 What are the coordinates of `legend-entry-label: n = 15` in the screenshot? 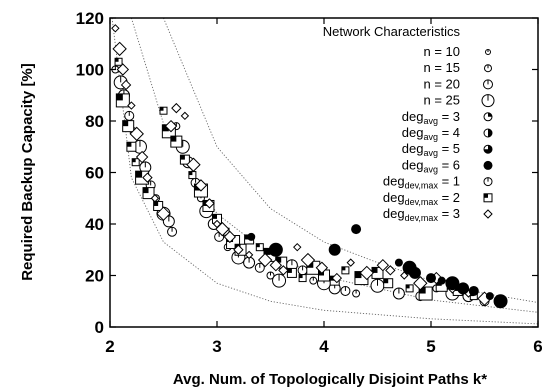 It's located at (441, 67).